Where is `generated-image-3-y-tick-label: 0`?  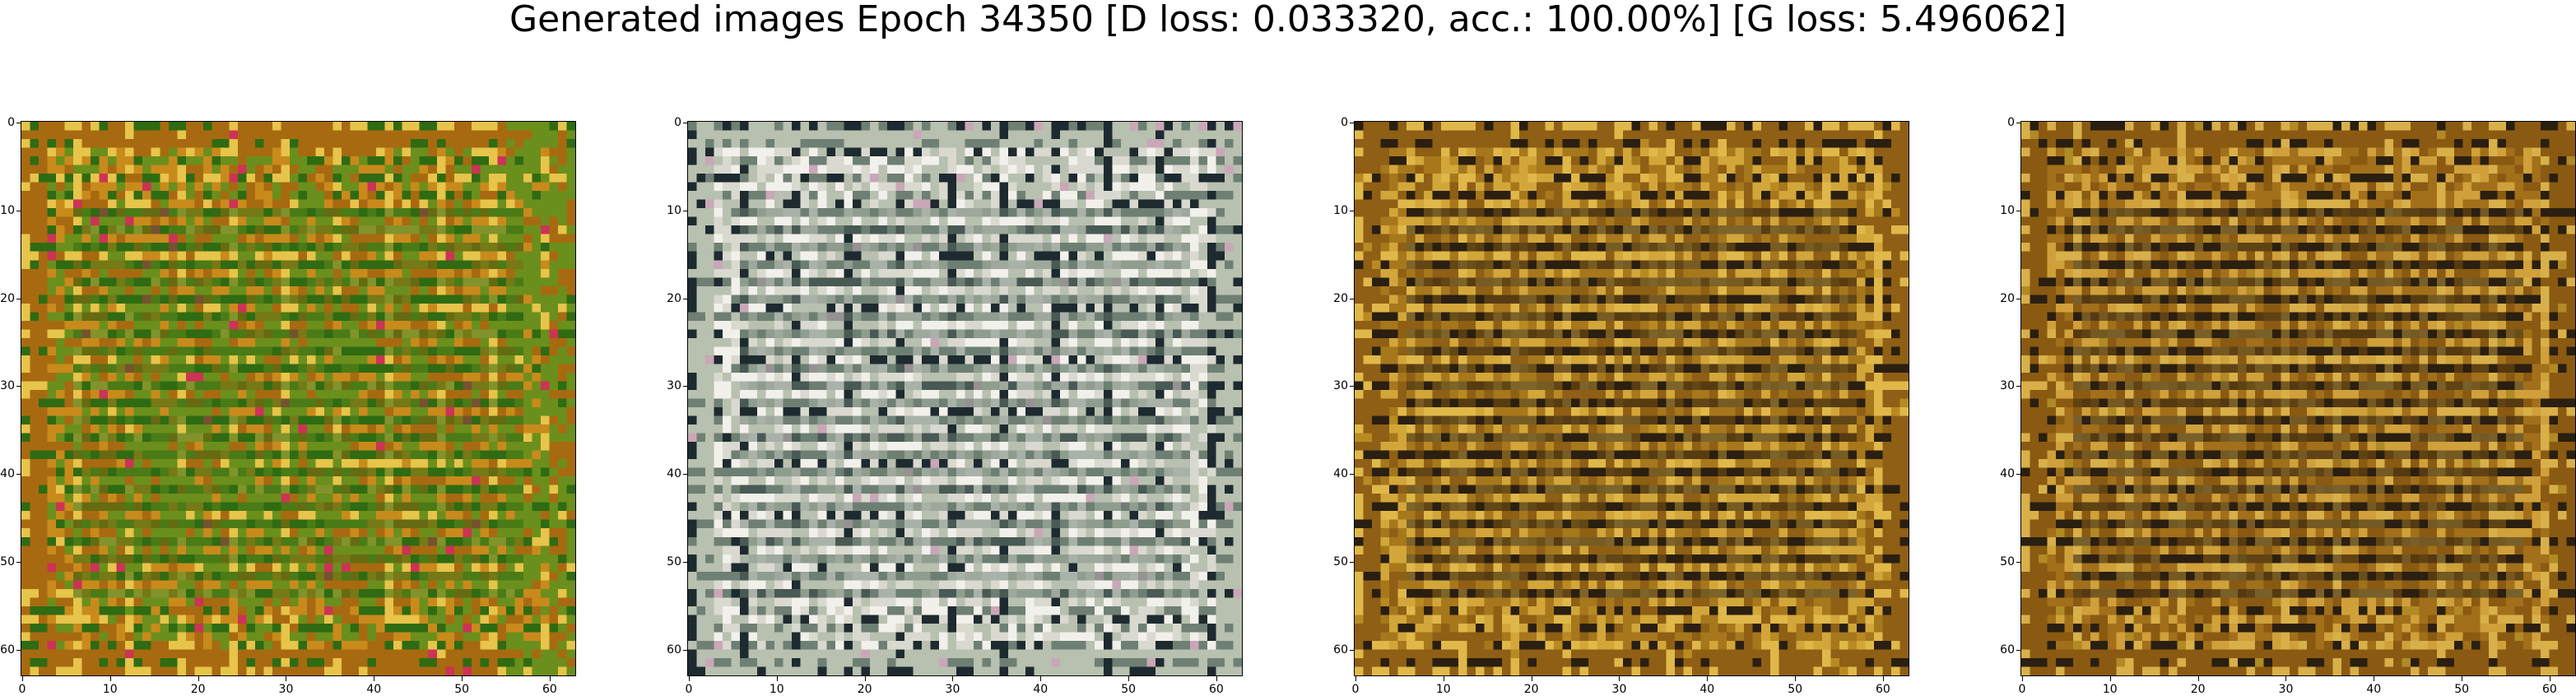 generated-image-3-y-tick-label: 0 is located at coordinates (1344, 122).